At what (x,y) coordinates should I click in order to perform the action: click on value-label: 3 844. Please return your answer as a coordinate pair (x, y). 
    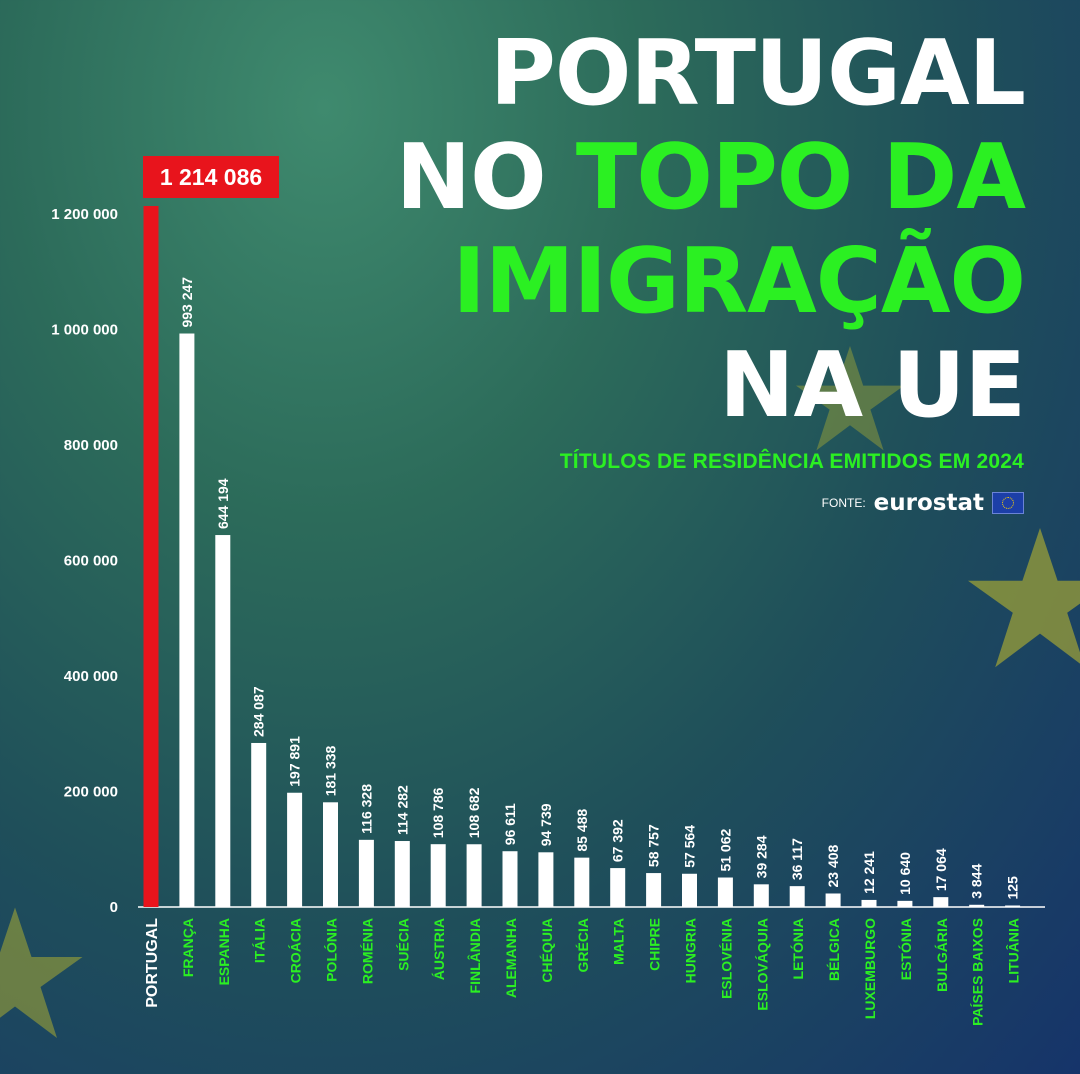
    Looking at the image, I should click on (977, 881).